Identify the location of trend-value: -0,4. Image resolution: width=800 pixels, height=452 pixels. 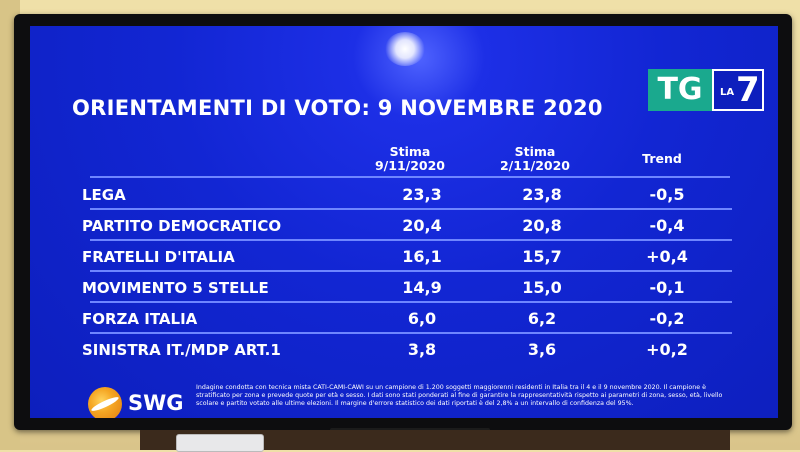
(667, 225).